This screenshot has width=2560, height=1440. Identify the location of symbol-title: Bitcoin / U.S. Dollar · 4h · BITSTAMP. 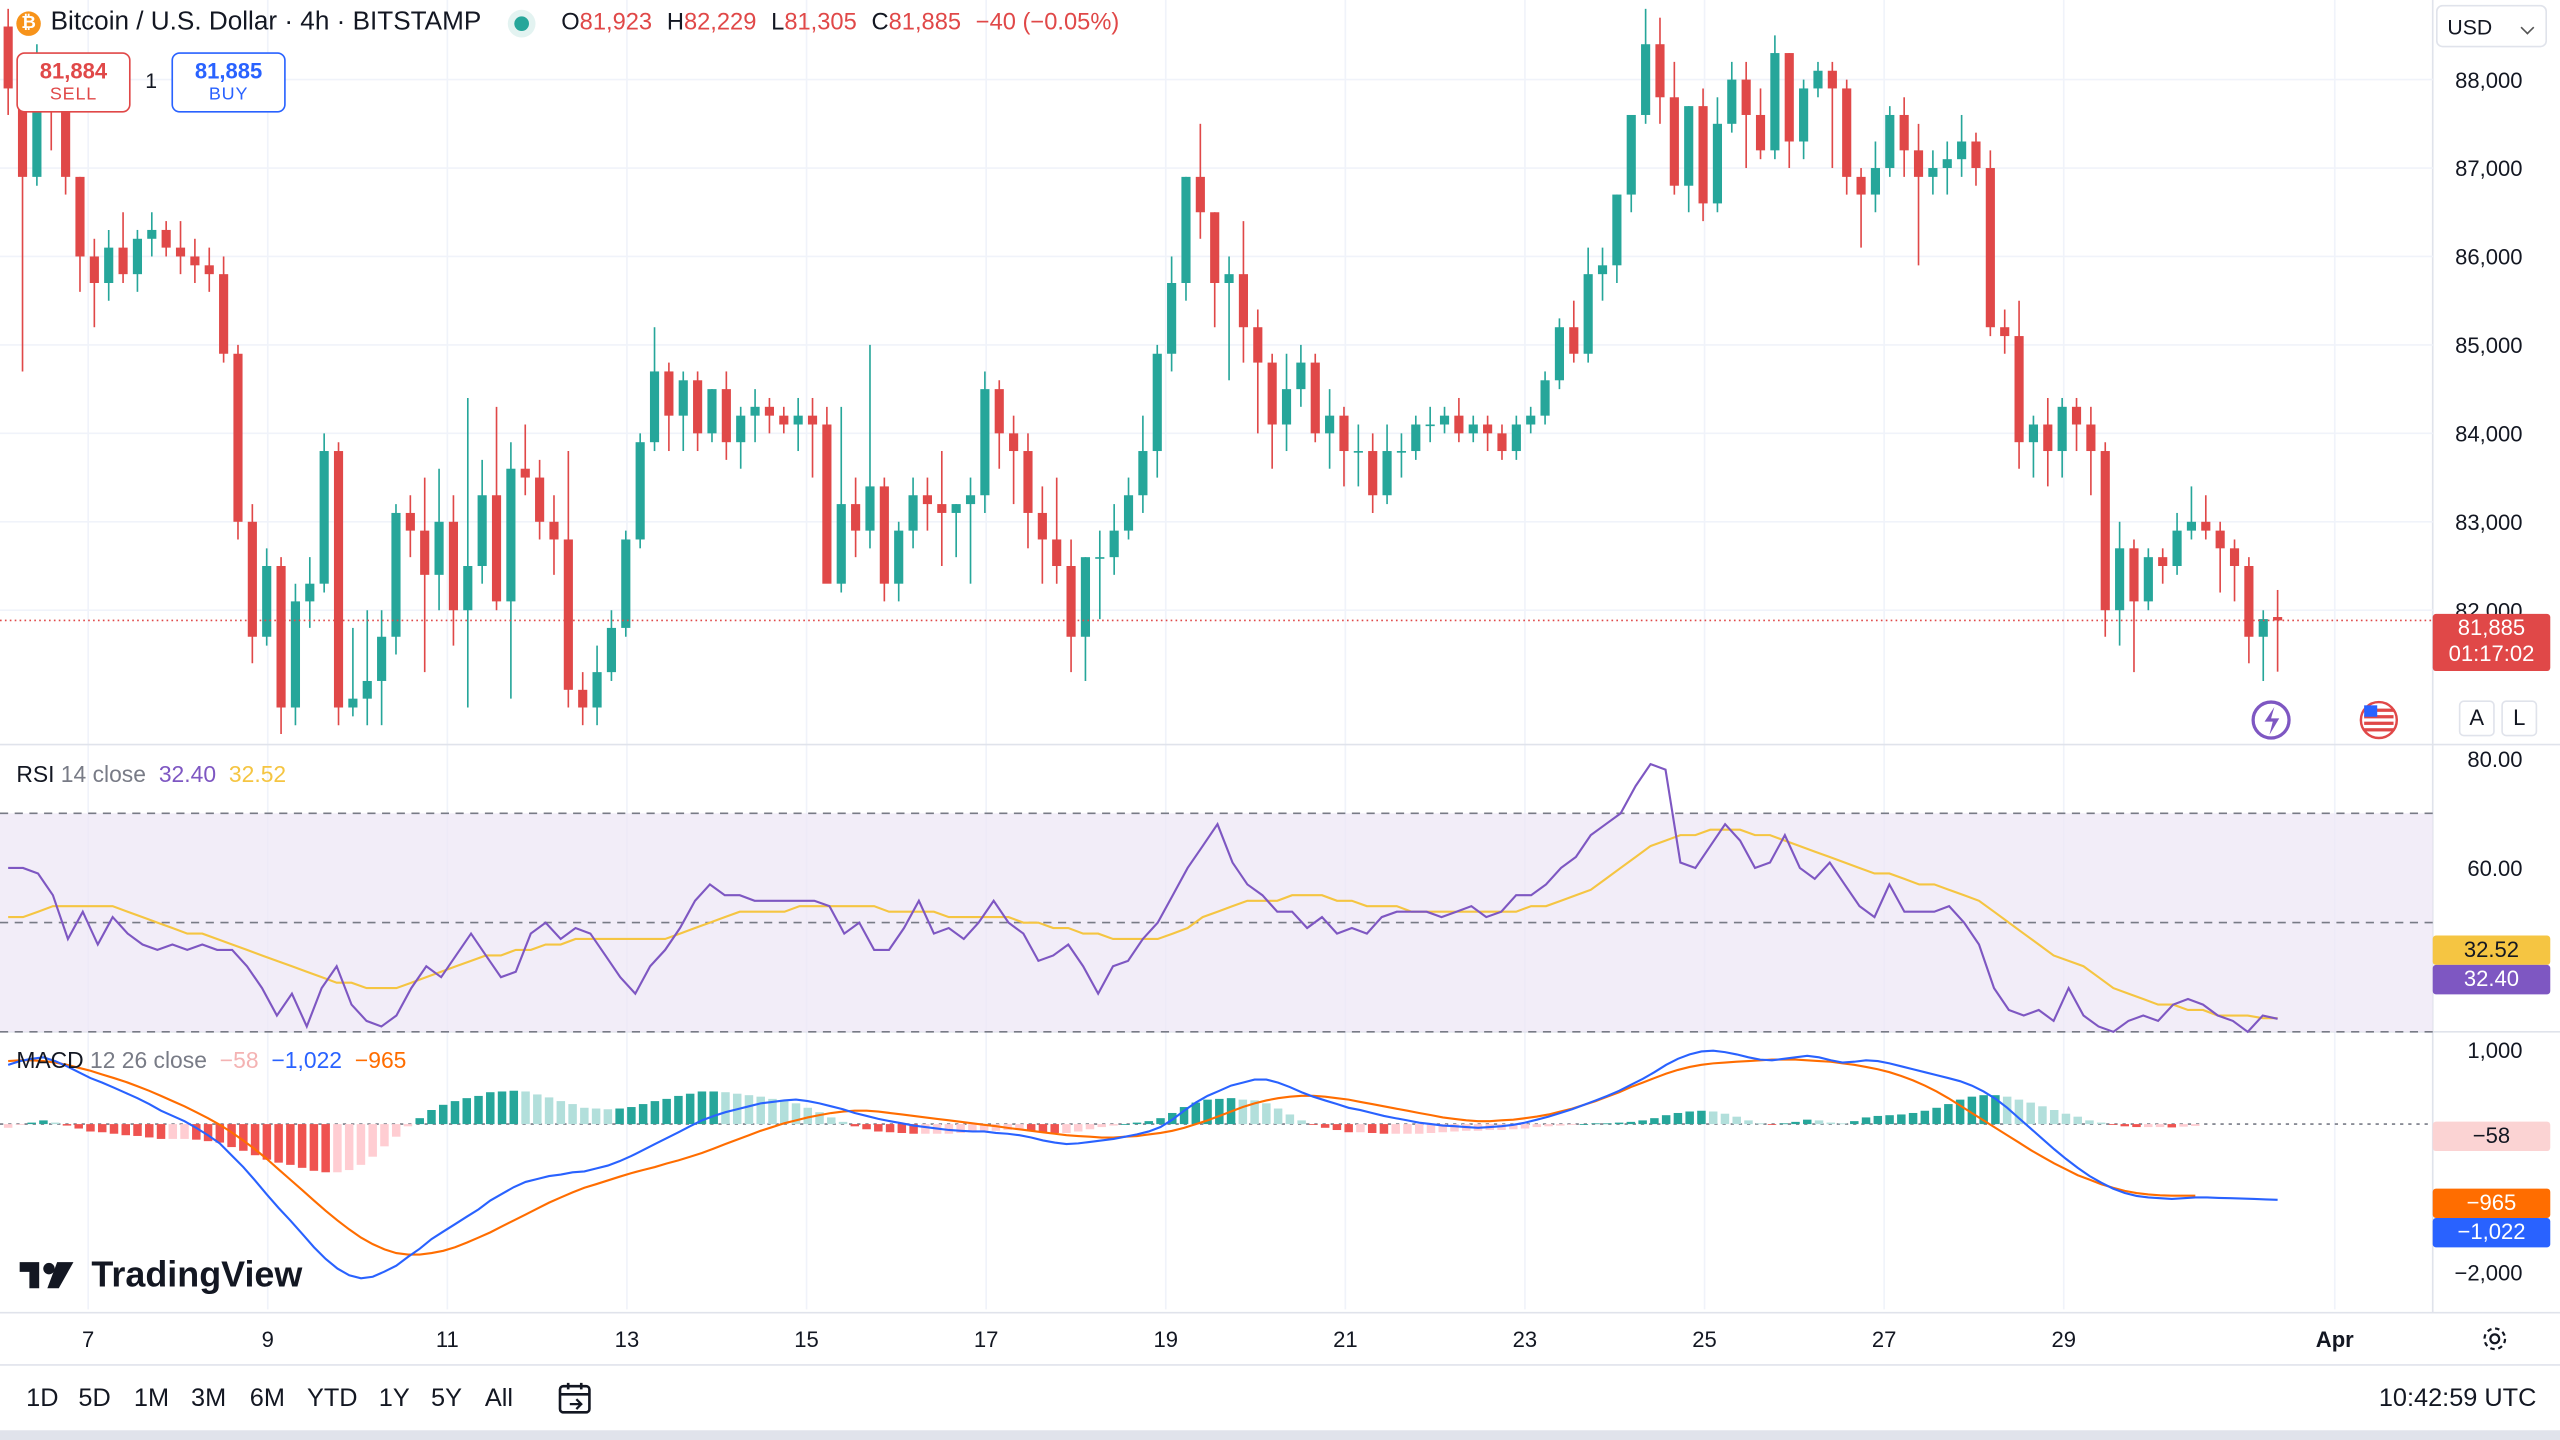
(266, 22).